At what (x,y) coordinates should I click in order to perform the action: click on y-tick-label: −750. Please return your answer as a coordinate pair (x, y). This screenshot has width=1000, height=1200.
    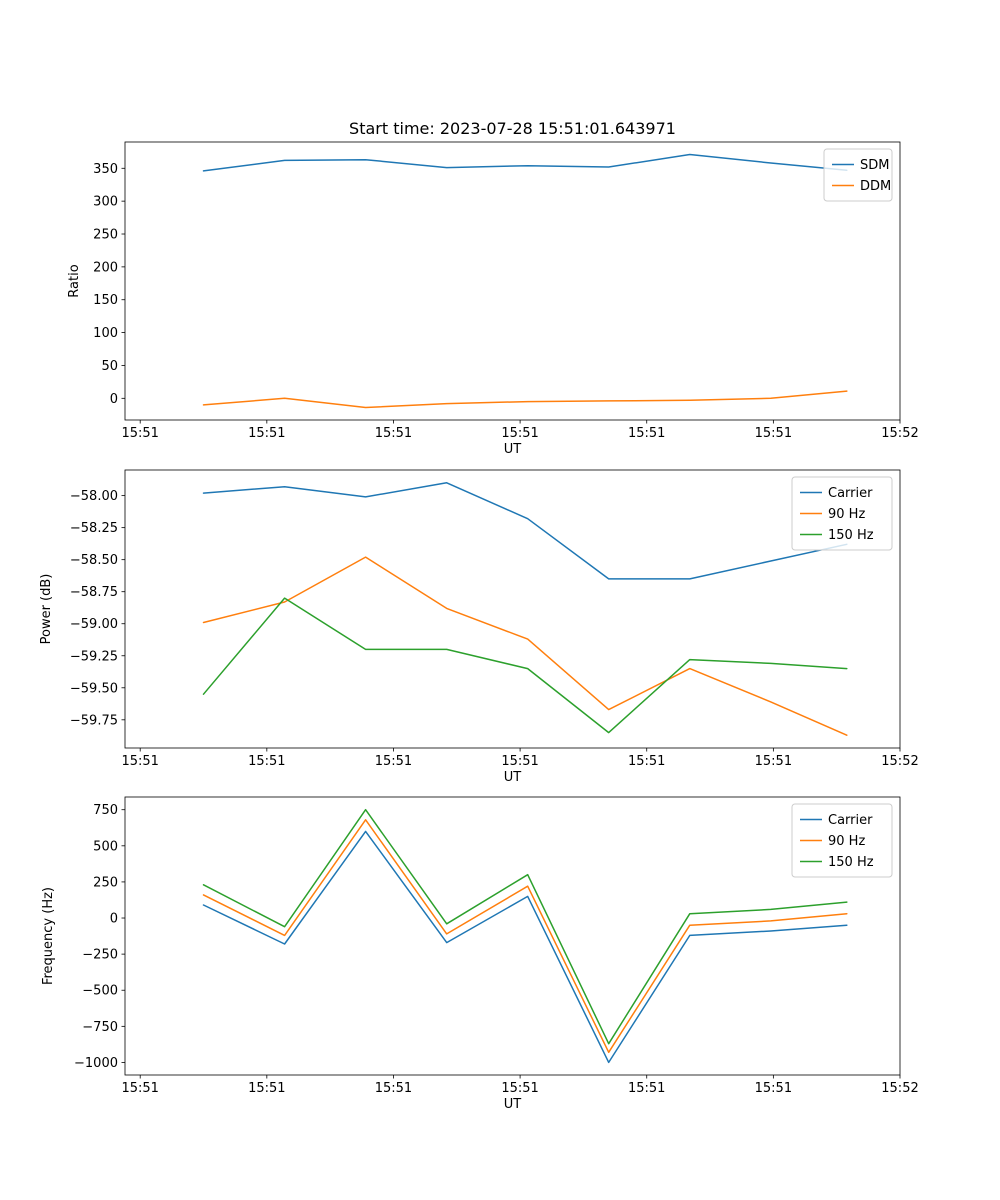
    Looking at the image, I should click on (100, 1027).